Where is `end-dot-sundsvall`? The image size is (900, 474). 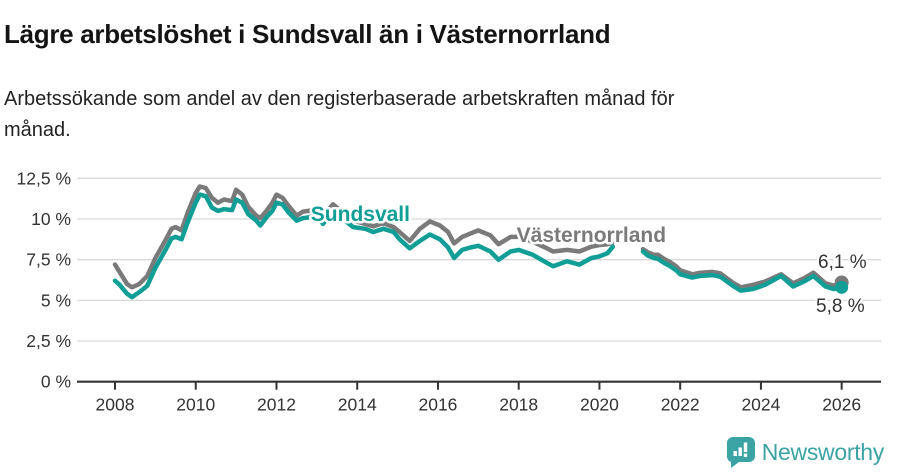
end-dot-sundsvall is located at coordinates (842, 287).